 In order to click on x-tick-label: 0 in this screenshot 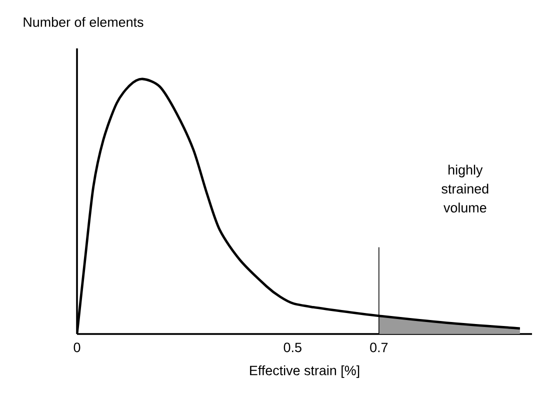, I will do `click(77, 347)`.